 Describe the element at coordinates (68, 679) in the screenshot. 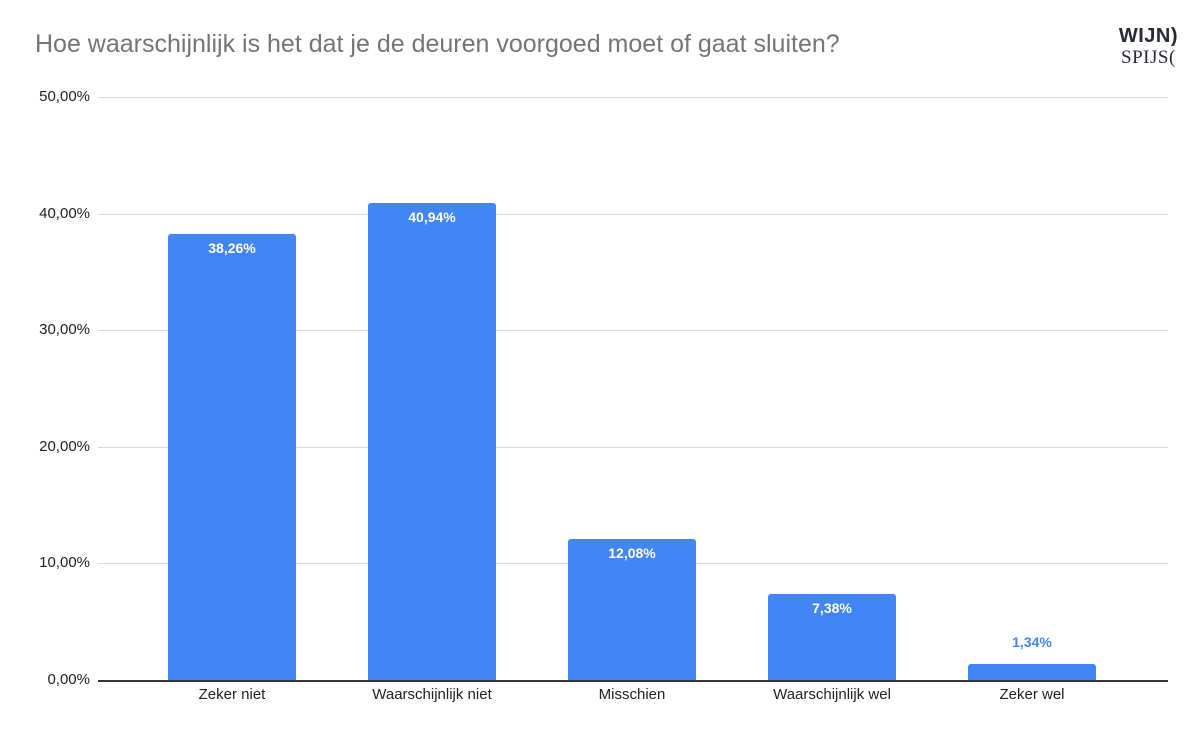

I see `y-tick-label: 0,00%` at that location.